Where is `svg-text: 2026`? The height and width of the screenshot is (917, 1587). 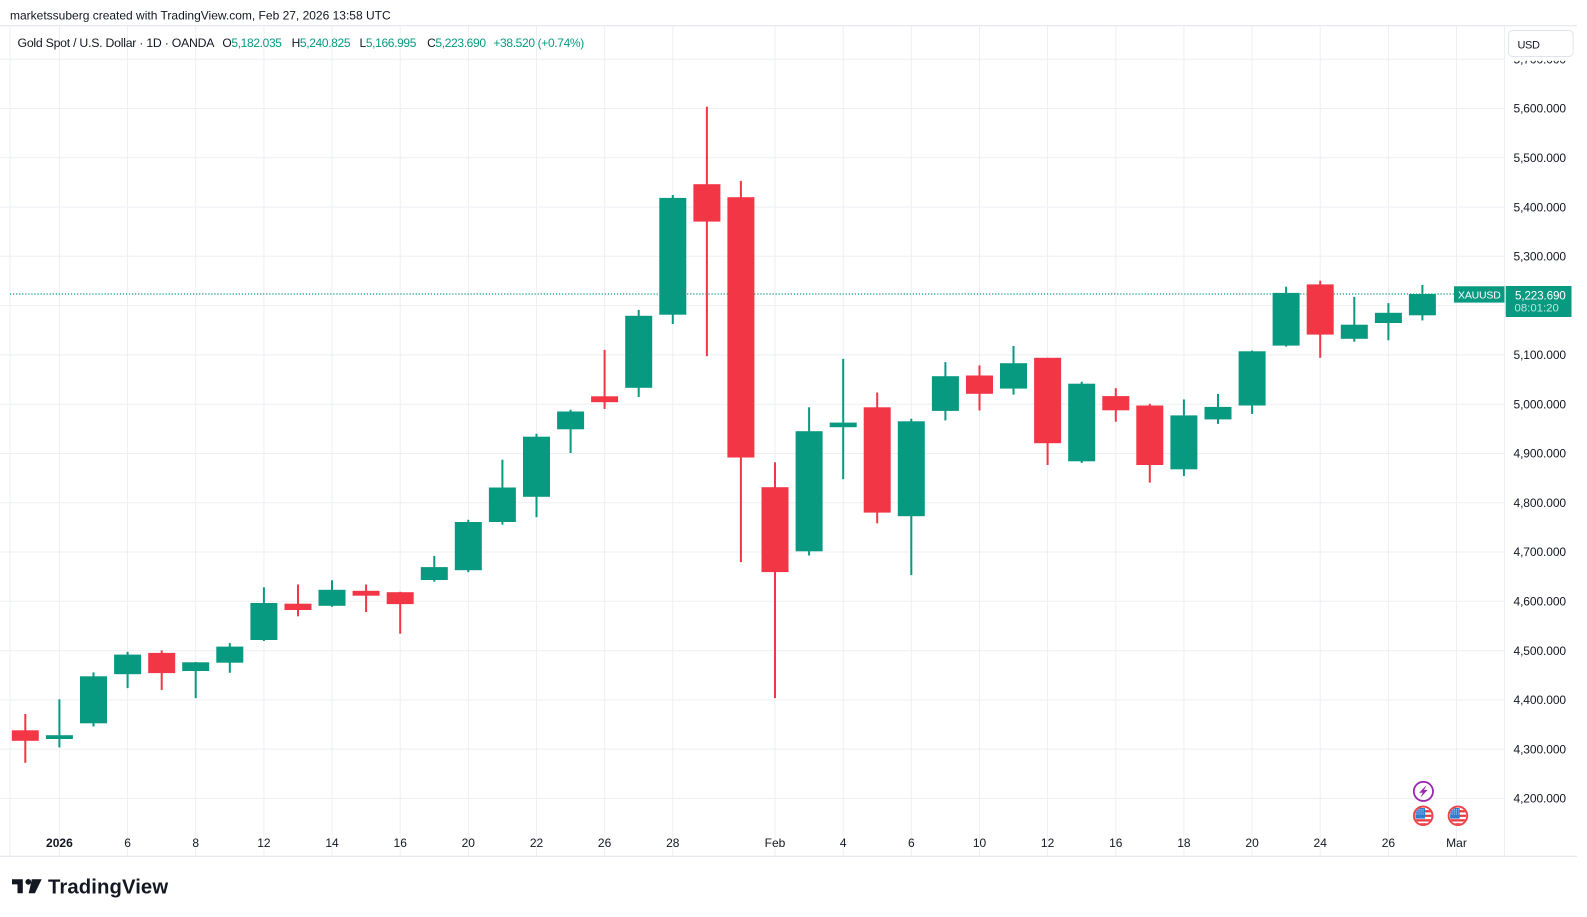
svg-text: 2026 is located at coordinates (59, 843).